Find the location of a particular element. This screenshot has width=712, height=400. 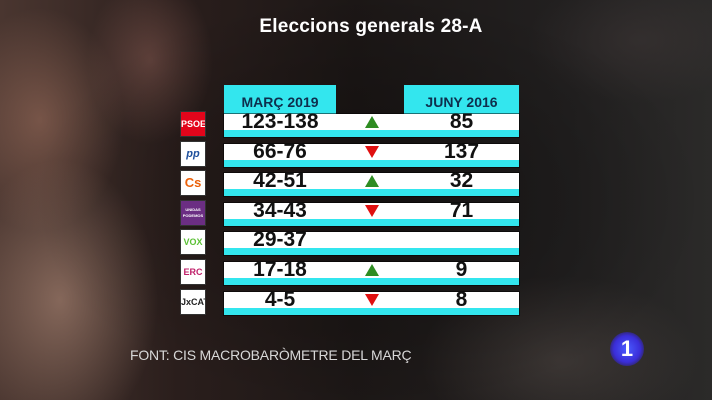

forecast-seats: 29-37 is located at coordinates (280, 240).